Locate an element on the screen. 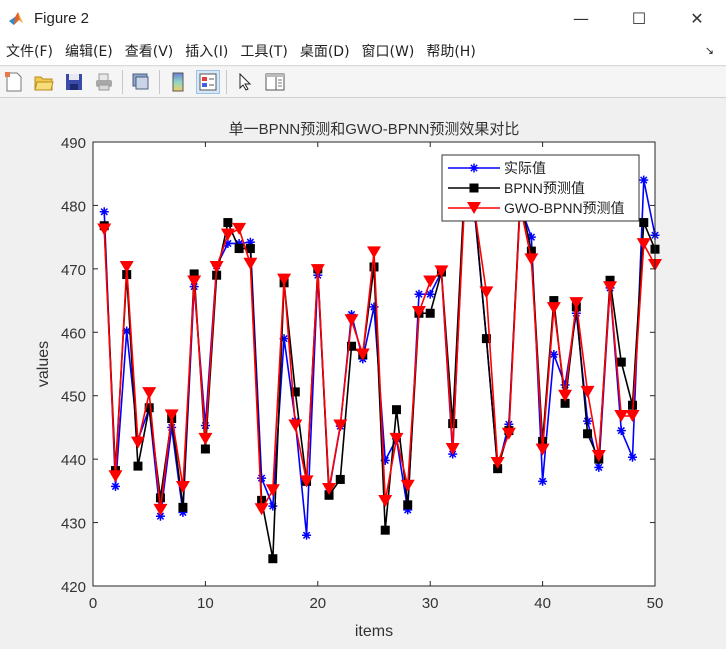 Image resolution: width=726 pixels, height=649 pixels. y-tick-label: 450 is located at coordinates (73, 397).